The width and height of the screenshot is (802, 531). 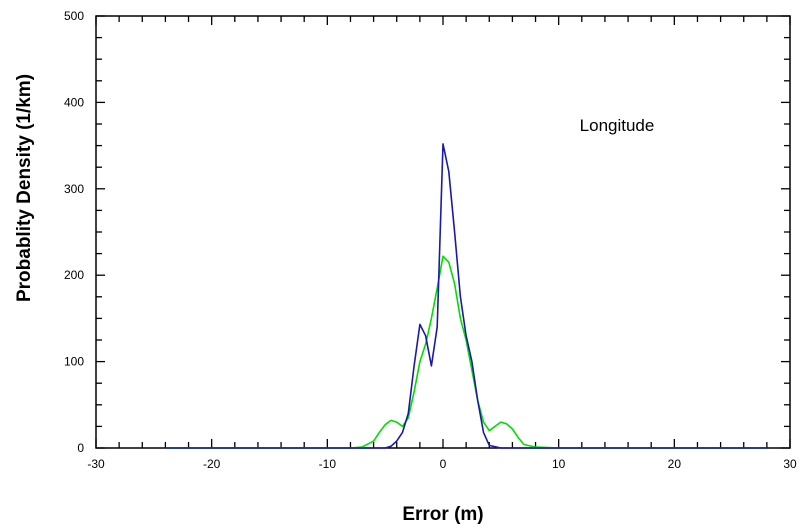 I want to click on x-tick-label: 30, so click(x=790, y=464).